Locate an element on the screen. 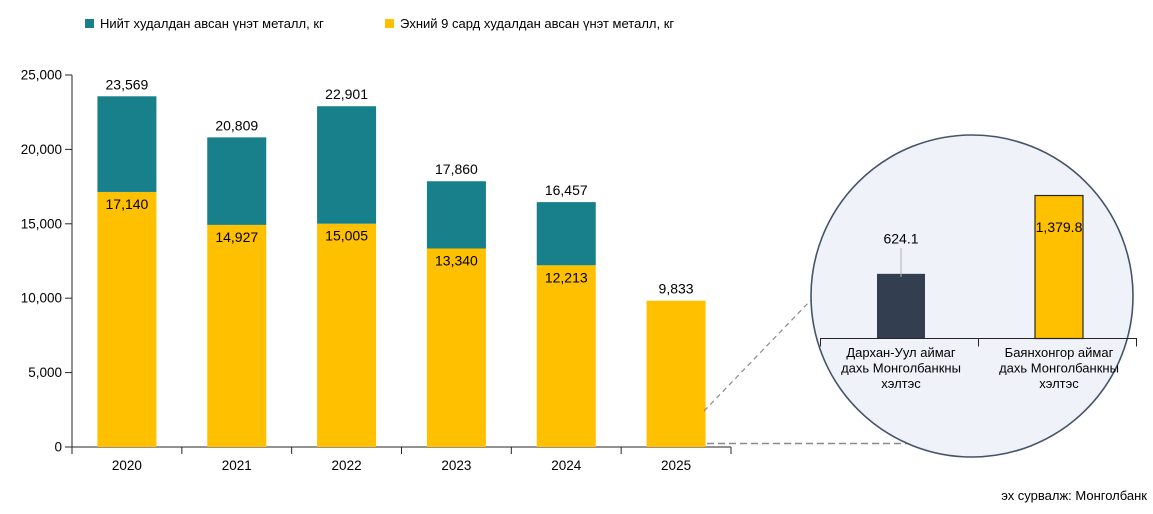  bar-total-2021 is located at coordinates (237, 181).